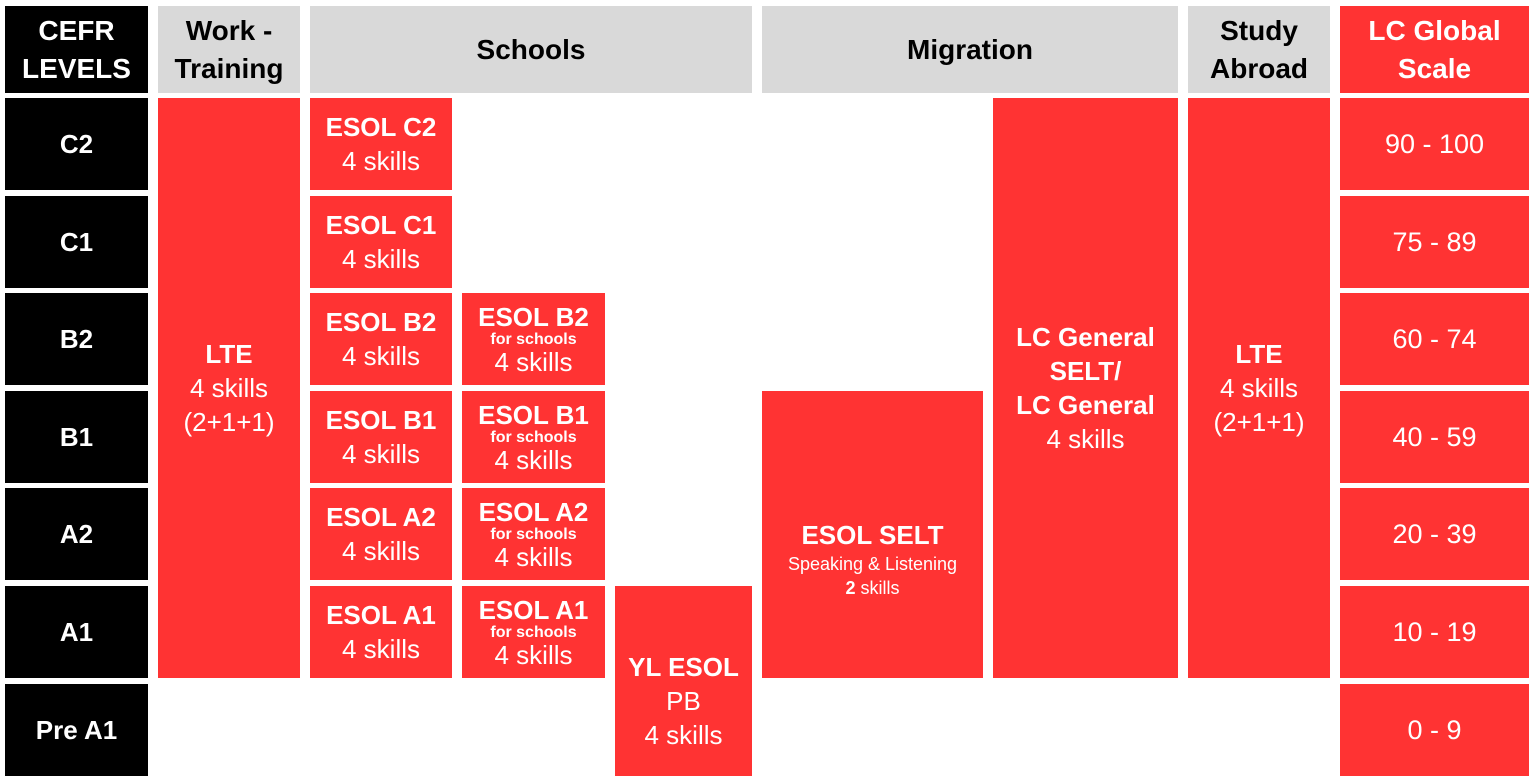 This screenshot has width=1534, height=781. Describe the element at coordinates (531, 49) in the screenshot. I see `header-schools: Schools` at that location.